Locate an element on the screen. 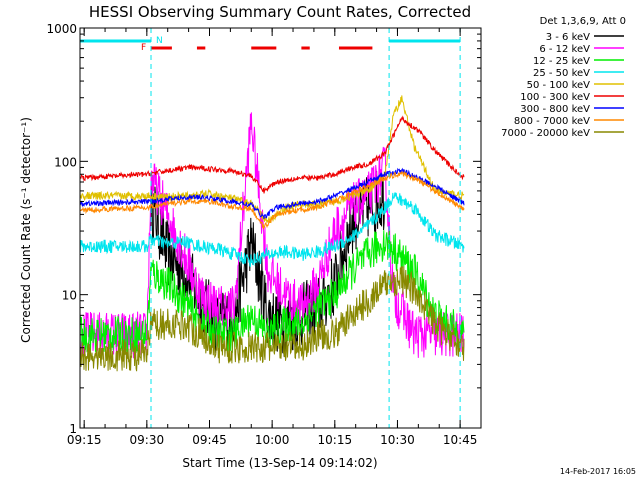 The width and height of the screenshot is (640, 484). legend-title: Det 1,3,6,9, Att 0 is located at coordinates (583, 21).